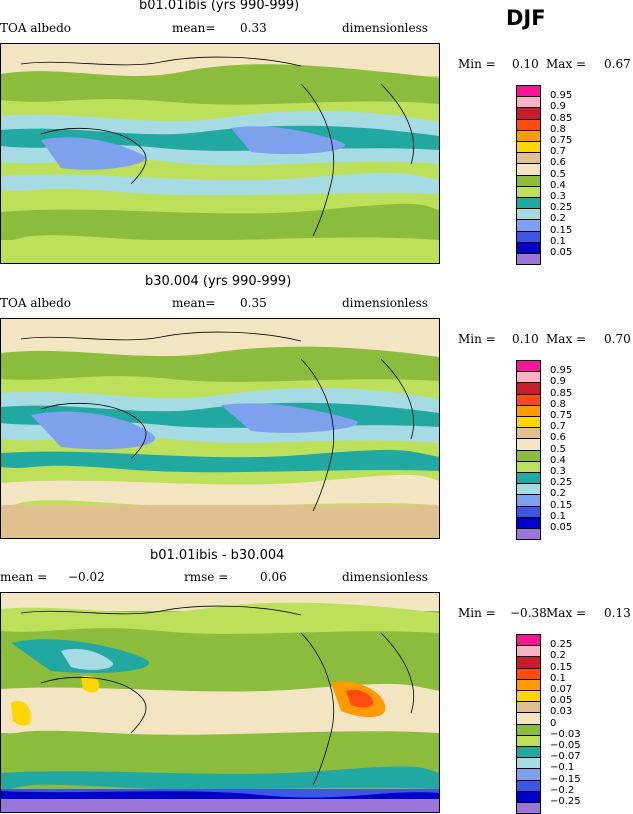 The width and height of the screenshot is (633, 814). What do you see at coordinates (562, 790) in the screenshot?
I see `legend-level-label: −0.2` at bounding box center [562, 790].